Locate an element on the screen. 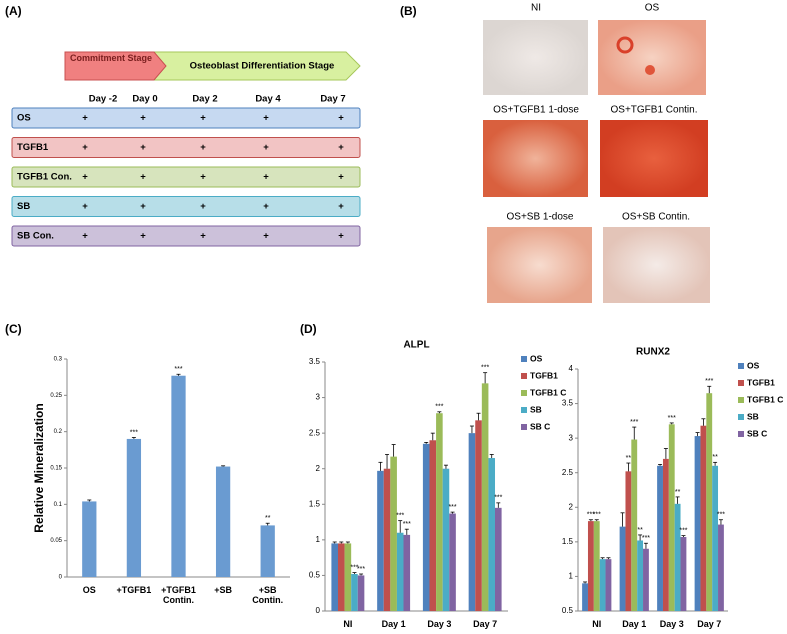 The height and width of the screenshot is (634, 787). column-header: Day 2 is located at coordinates (204, 99).